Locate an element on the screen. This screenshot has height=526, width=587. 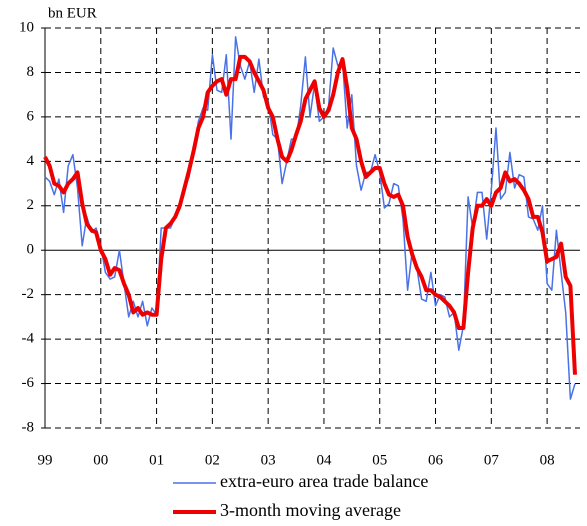
y-tick-label: 8 is located at coordinates (31, 72).